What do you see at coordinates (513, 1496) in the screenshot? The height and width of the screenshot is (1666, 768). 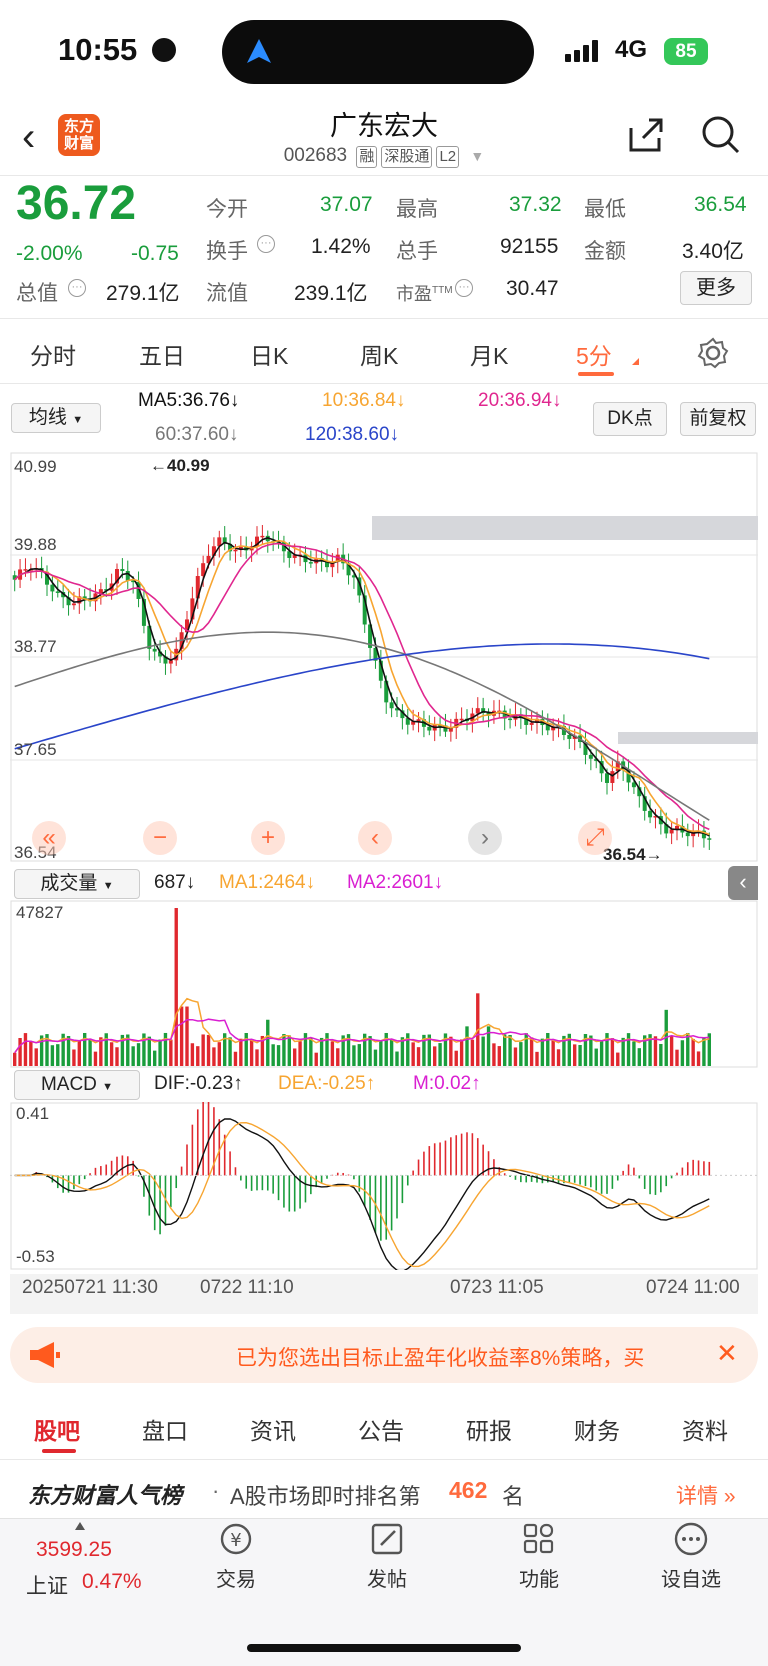 I see `rank-suffix: 名` at bounding box center [513, 1496].